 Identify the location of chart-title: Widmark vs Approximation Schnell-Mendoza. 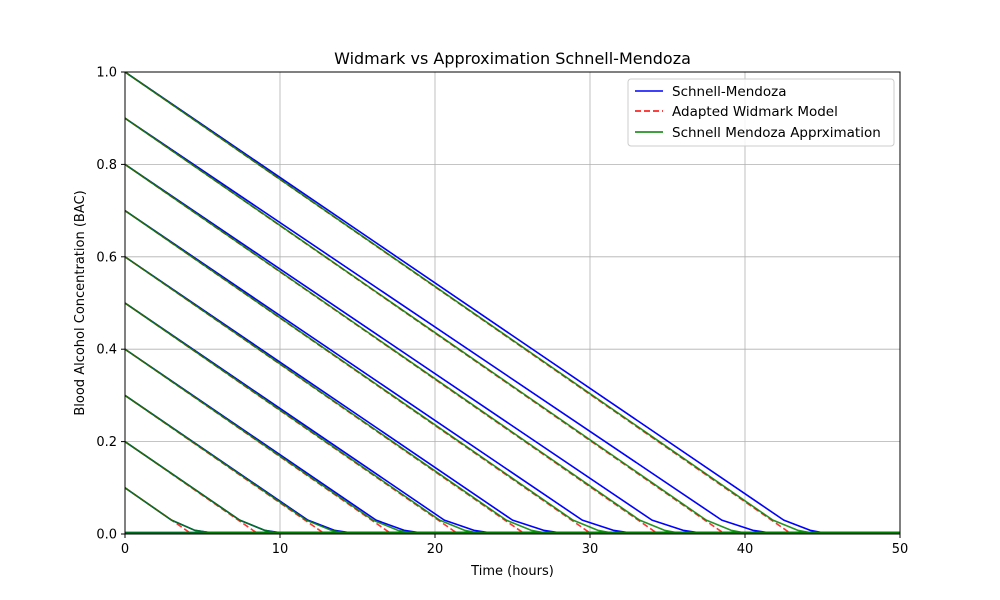
(512, 58).